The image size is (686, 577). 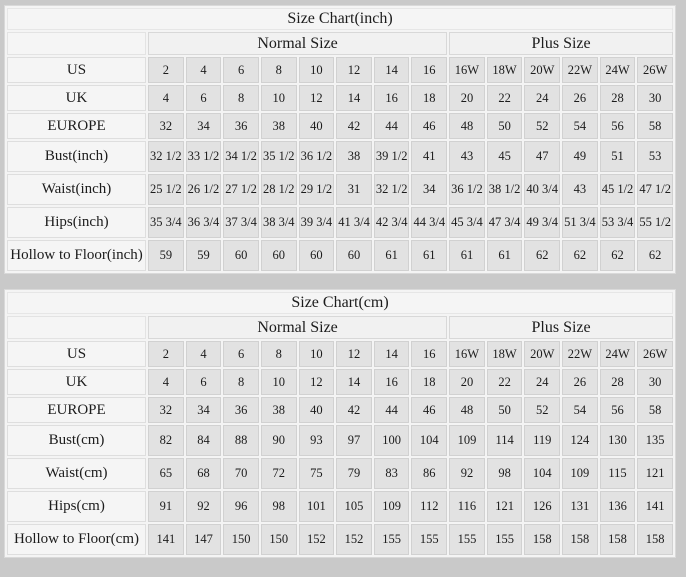 I want to click on table-cell: 126, so click(x=542, y=506).